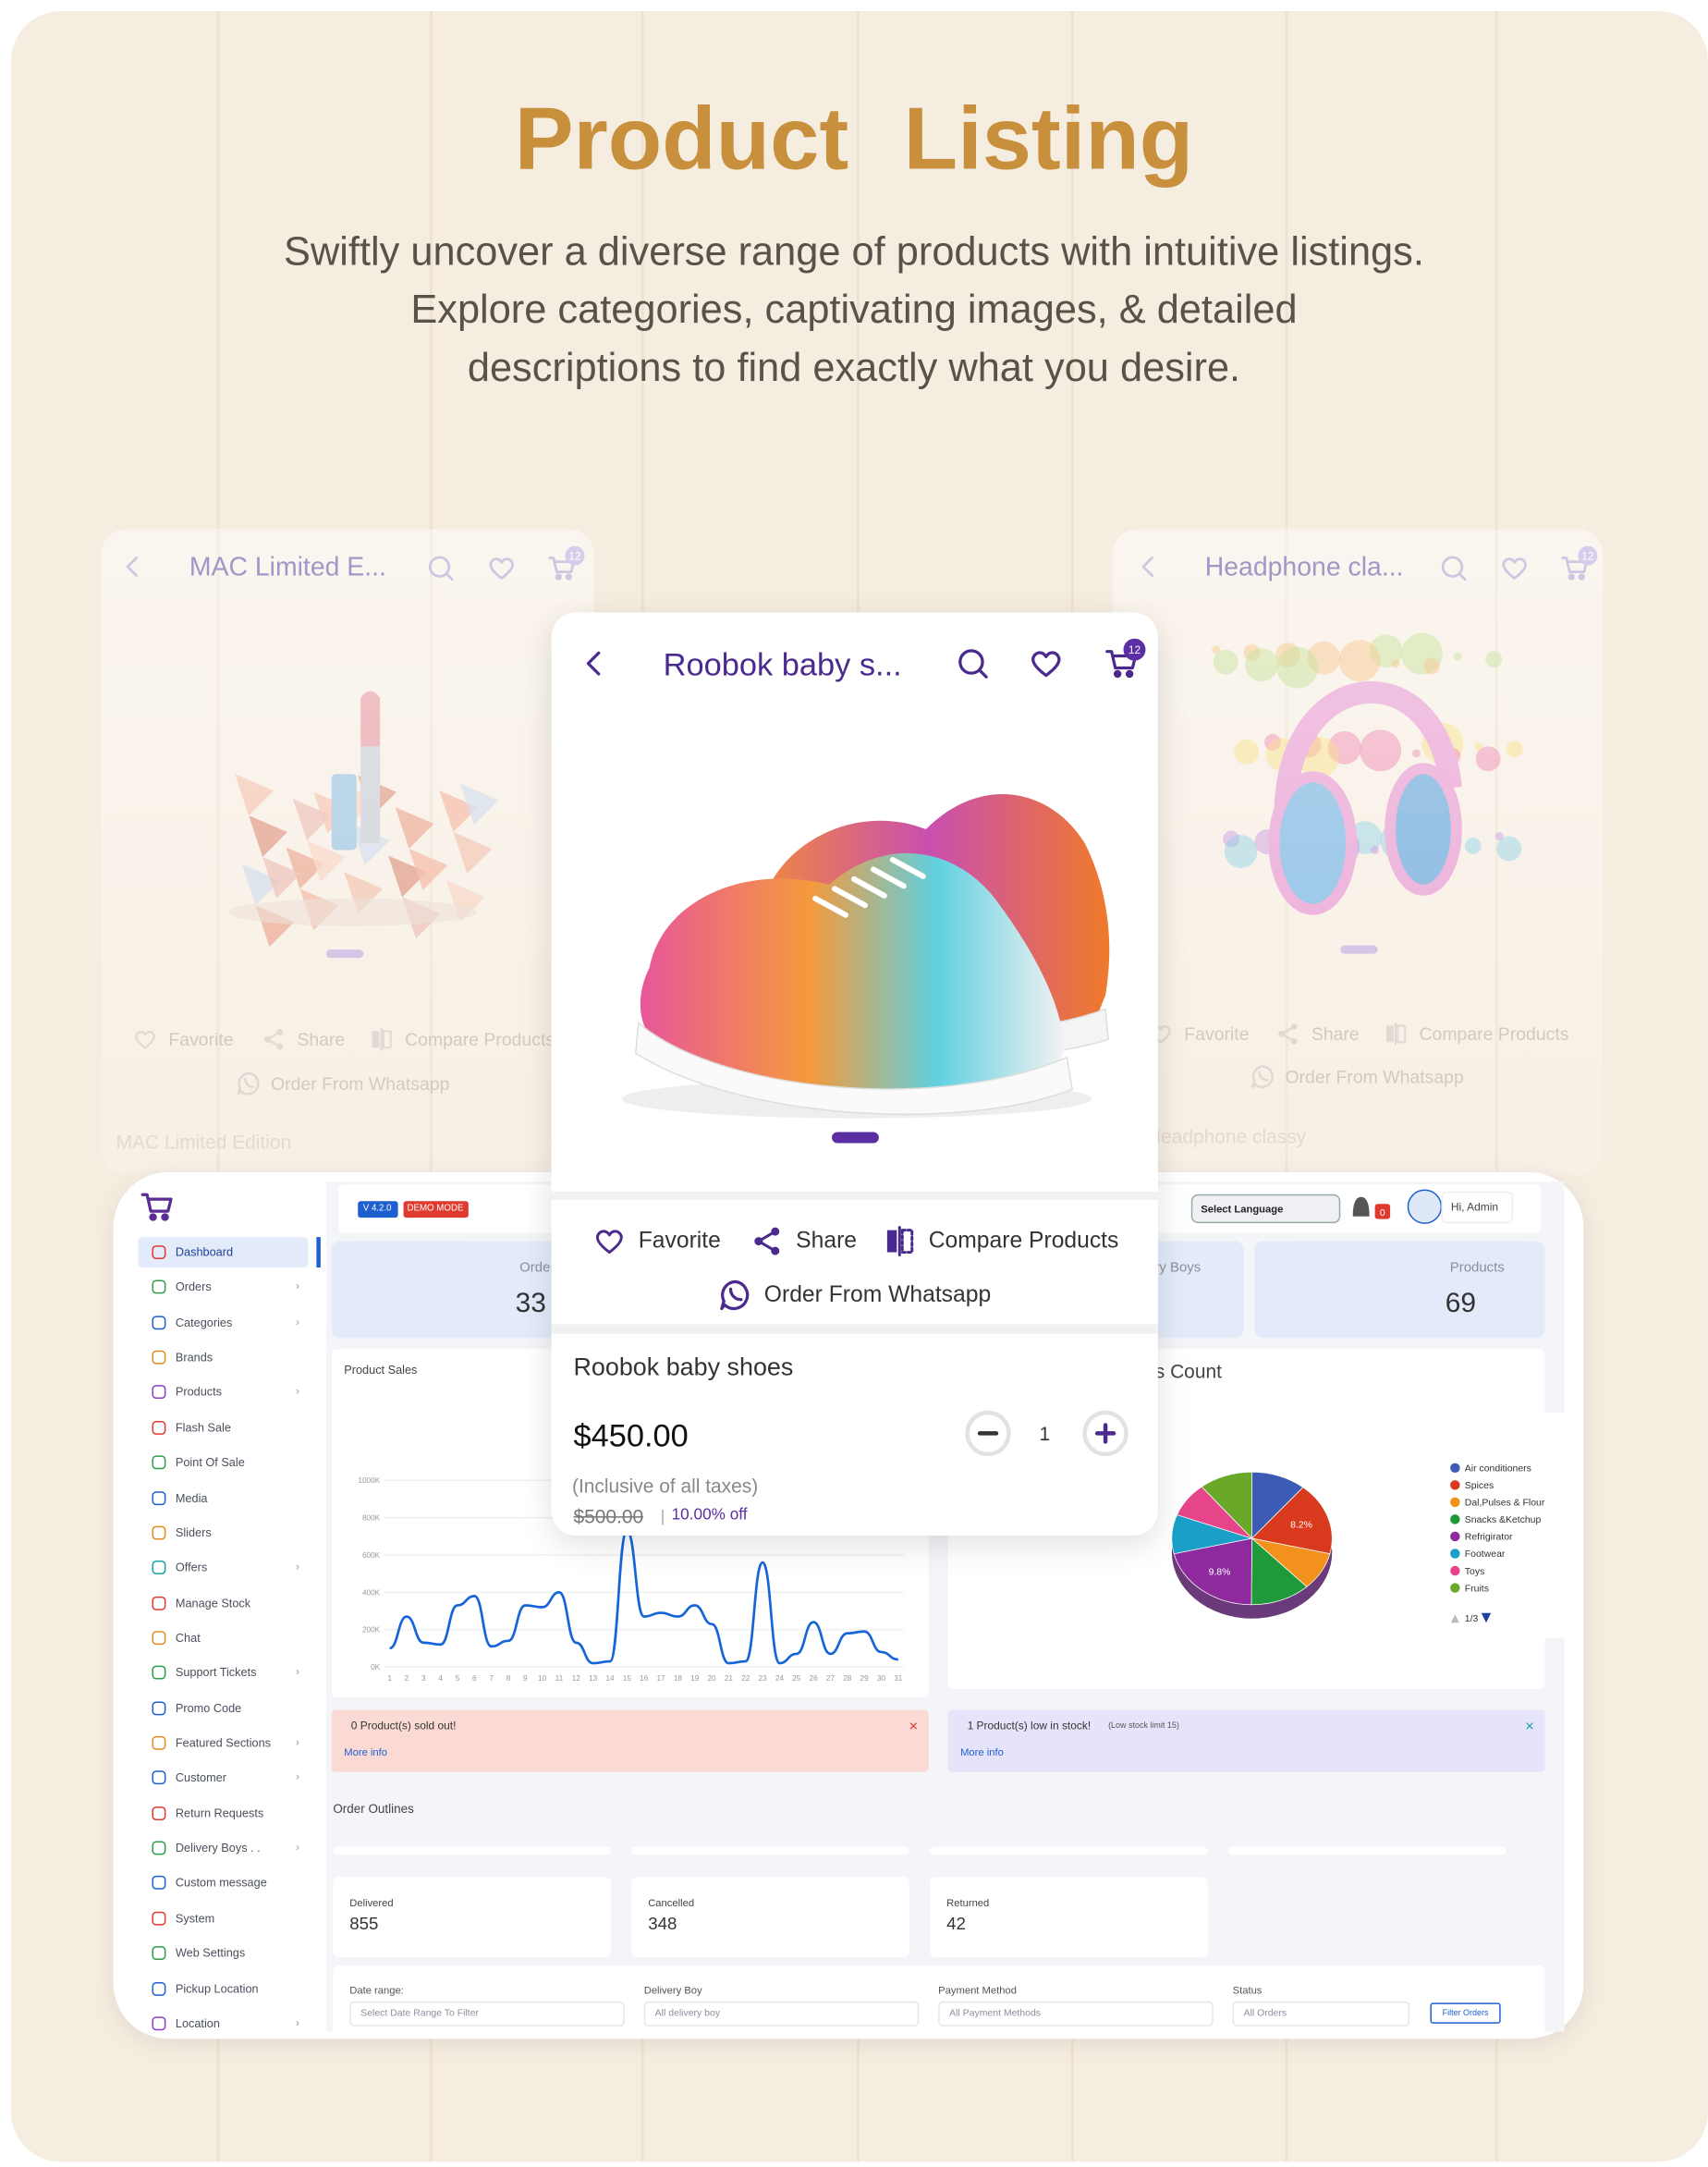 Image resolution: width=1708 pixels, height=2167 pixels. I want to click on sidebar-item: Location, so click(197, 2022).